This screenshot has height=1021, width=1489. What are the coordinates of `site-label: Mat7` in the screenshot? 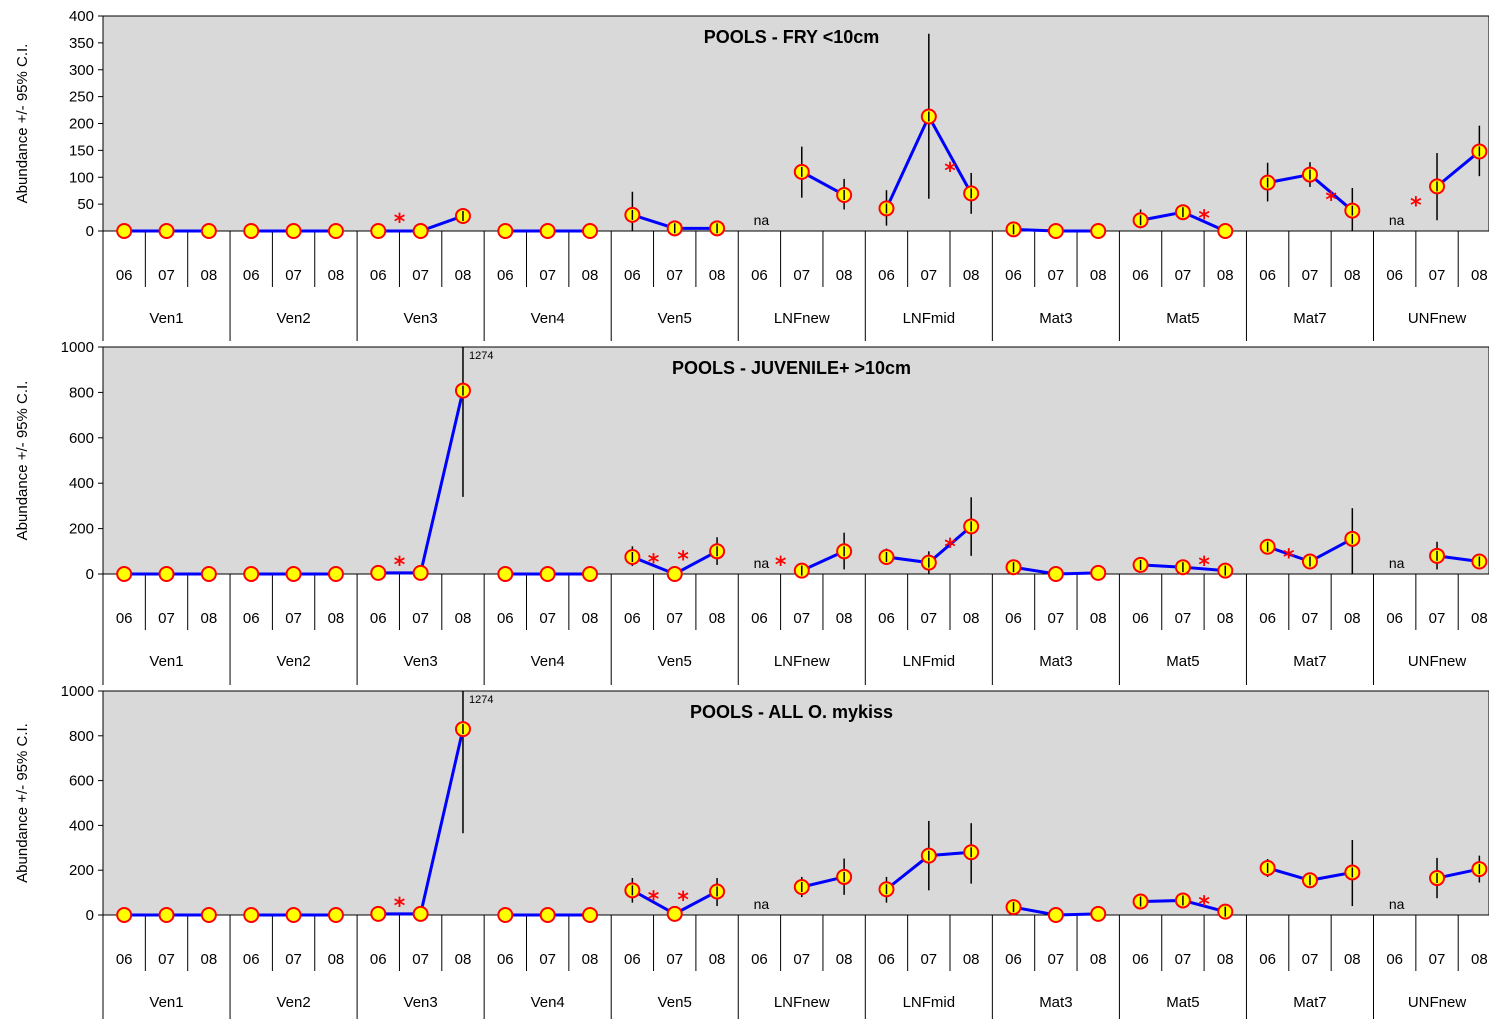 It's located at (1309, 661).